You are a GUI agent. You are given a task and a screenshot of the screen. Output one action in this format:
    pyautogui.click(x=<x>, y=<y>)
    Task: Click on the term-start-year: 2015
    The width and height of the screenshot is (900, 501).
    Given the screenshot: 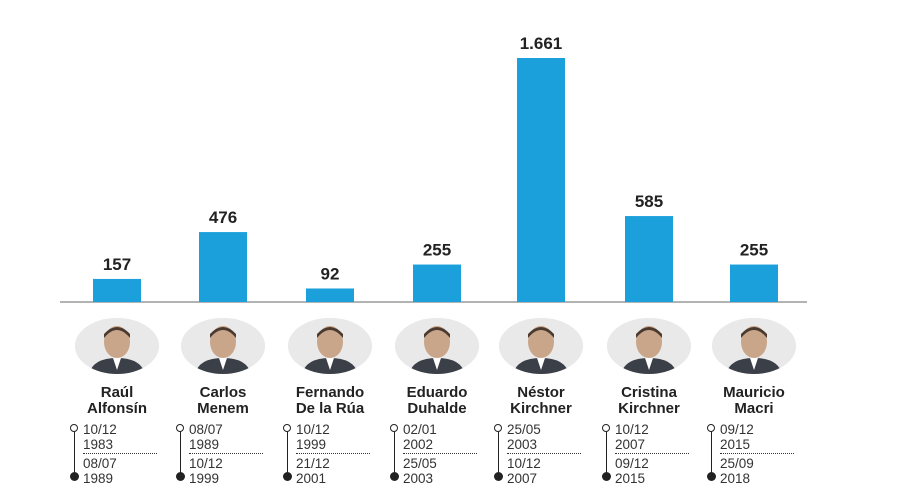 What is the action you would take?
    pyautogui.click(x=735, y=444)
    